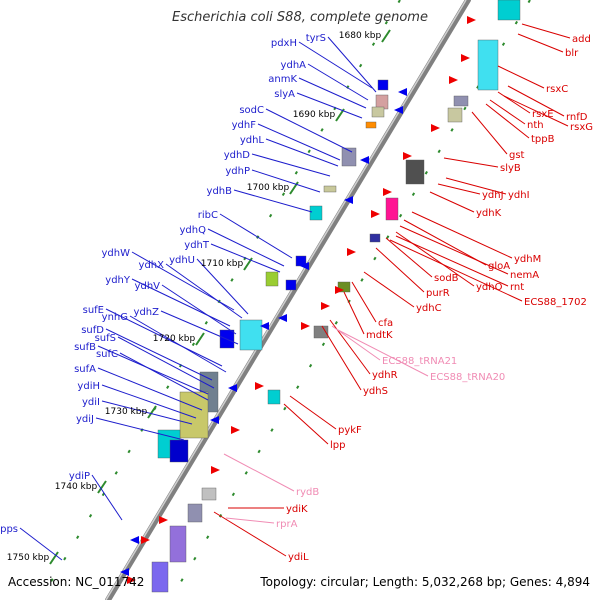 The width and height of the screenshot is (600, 600). What do you see at coordinates (284, 43) in the screenshot?
I see `plus-gene-label: pdxH` at bounding box center [284, 43].